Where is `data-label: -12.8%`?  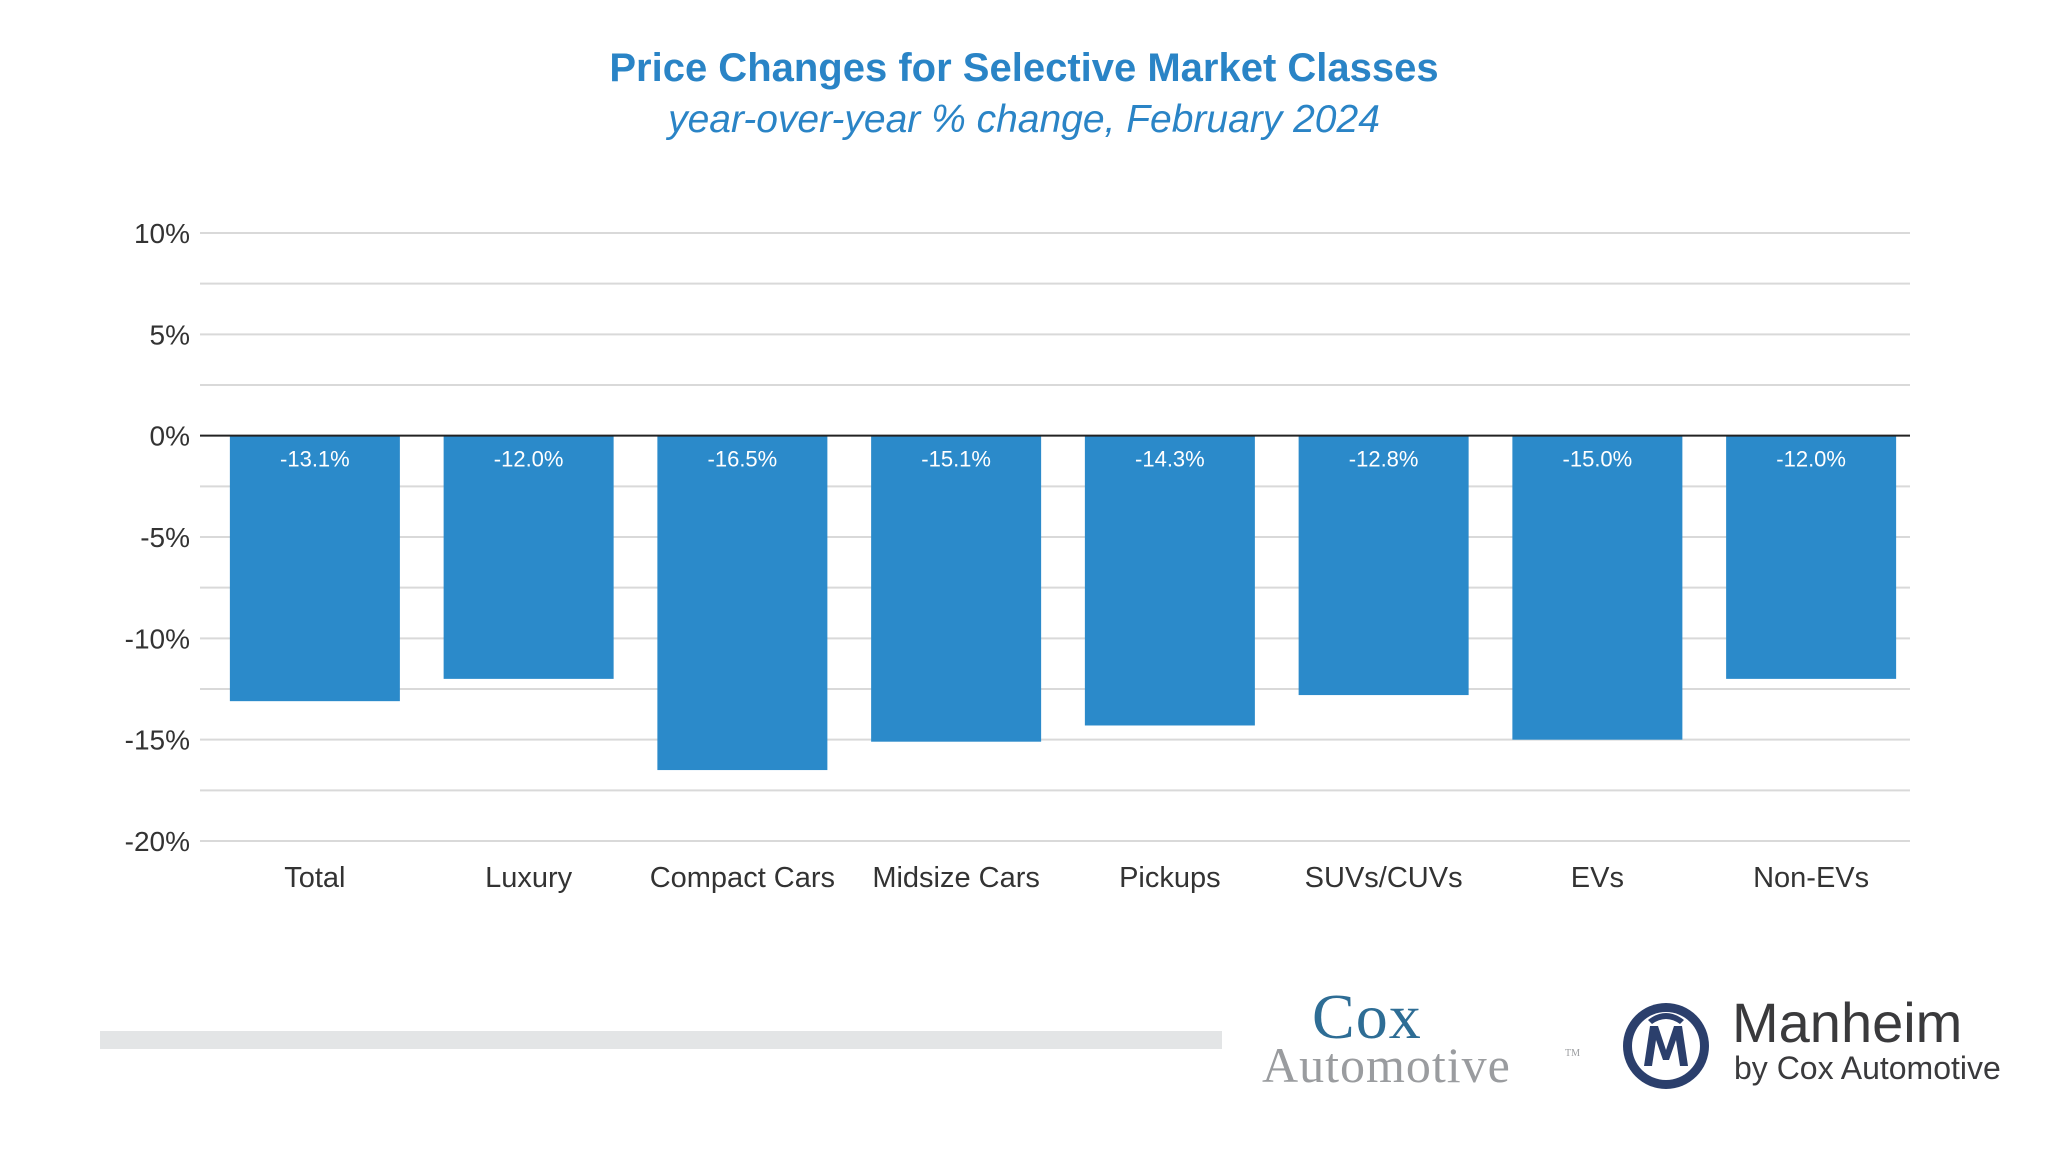 data-label: -12.8% is located at coordinates (1384, 459).